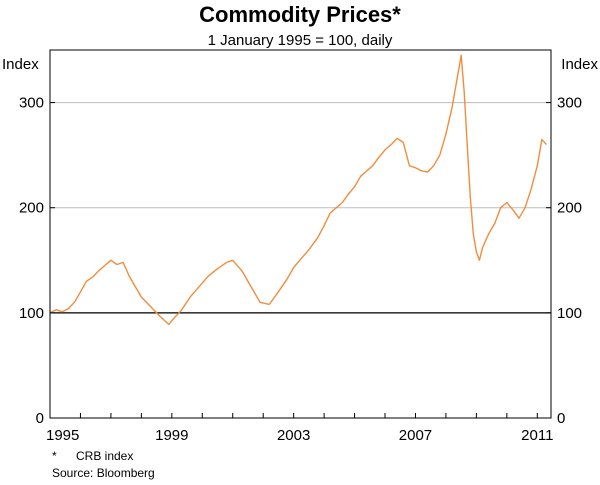  What do you see at coordinates (62, 435) in the screenshot?
I see `x-tick-label-1995: 1995` at bounding box center [62, 435].